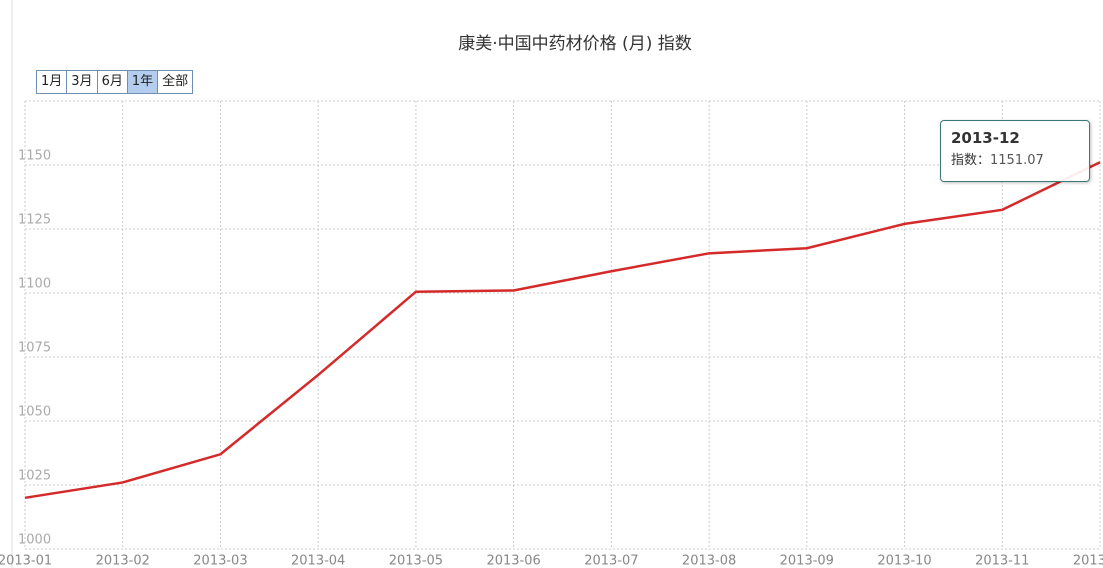  I want to click on tooltip: 2013-12 指数：1151.07, so click(1015, 151).